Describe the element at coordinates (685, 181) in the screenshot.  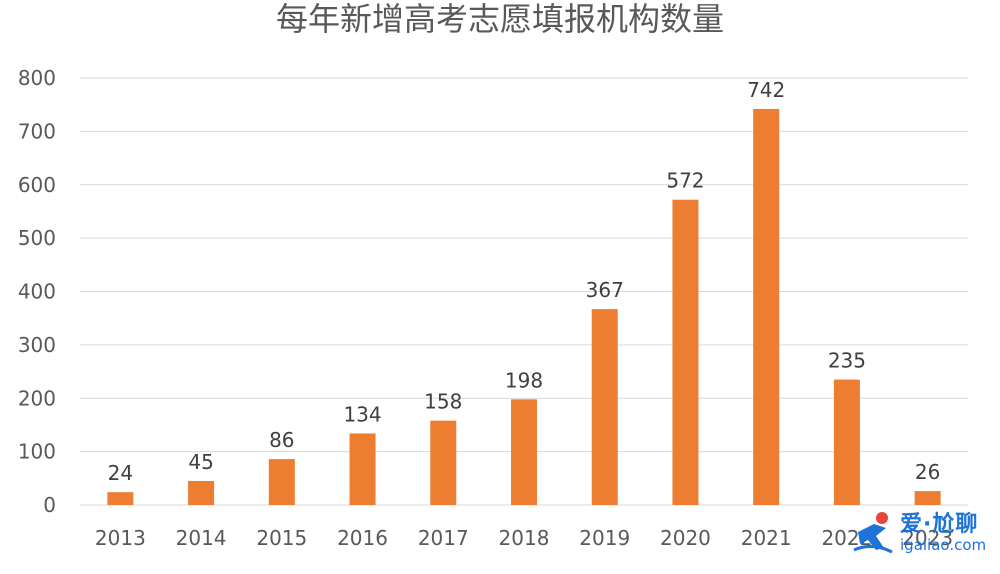
I see `data-label-2020: 572` at that location.